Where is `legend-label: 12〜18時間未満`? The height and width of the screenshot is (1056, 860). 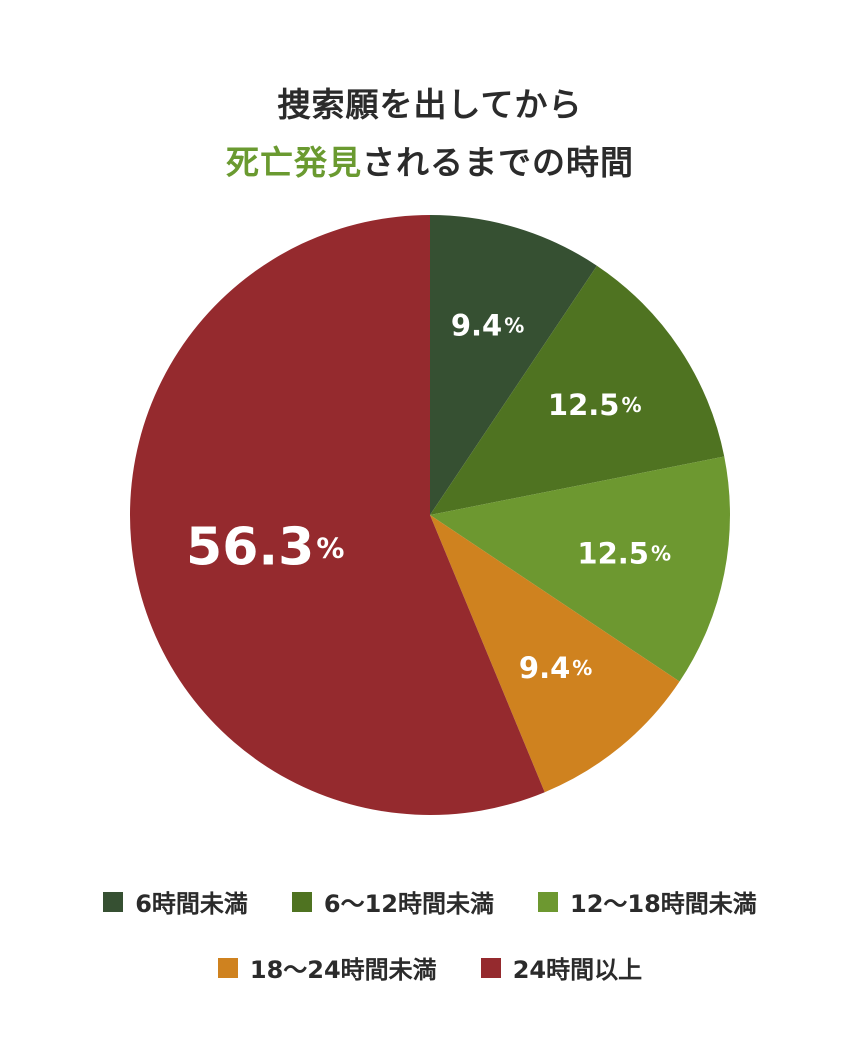
legend-label: 12〜18時間未満 is located at coordinates (663, 904).